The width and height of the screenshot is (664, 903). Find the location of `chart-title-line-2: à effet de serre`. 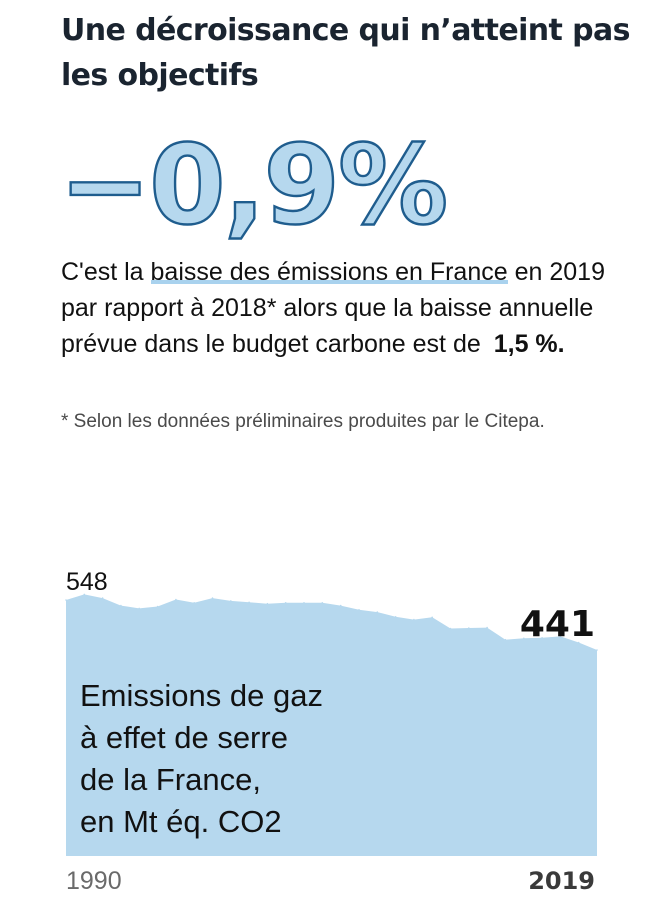

chart-title-line-2: à effet de serre is located at coordinates (184, 737).